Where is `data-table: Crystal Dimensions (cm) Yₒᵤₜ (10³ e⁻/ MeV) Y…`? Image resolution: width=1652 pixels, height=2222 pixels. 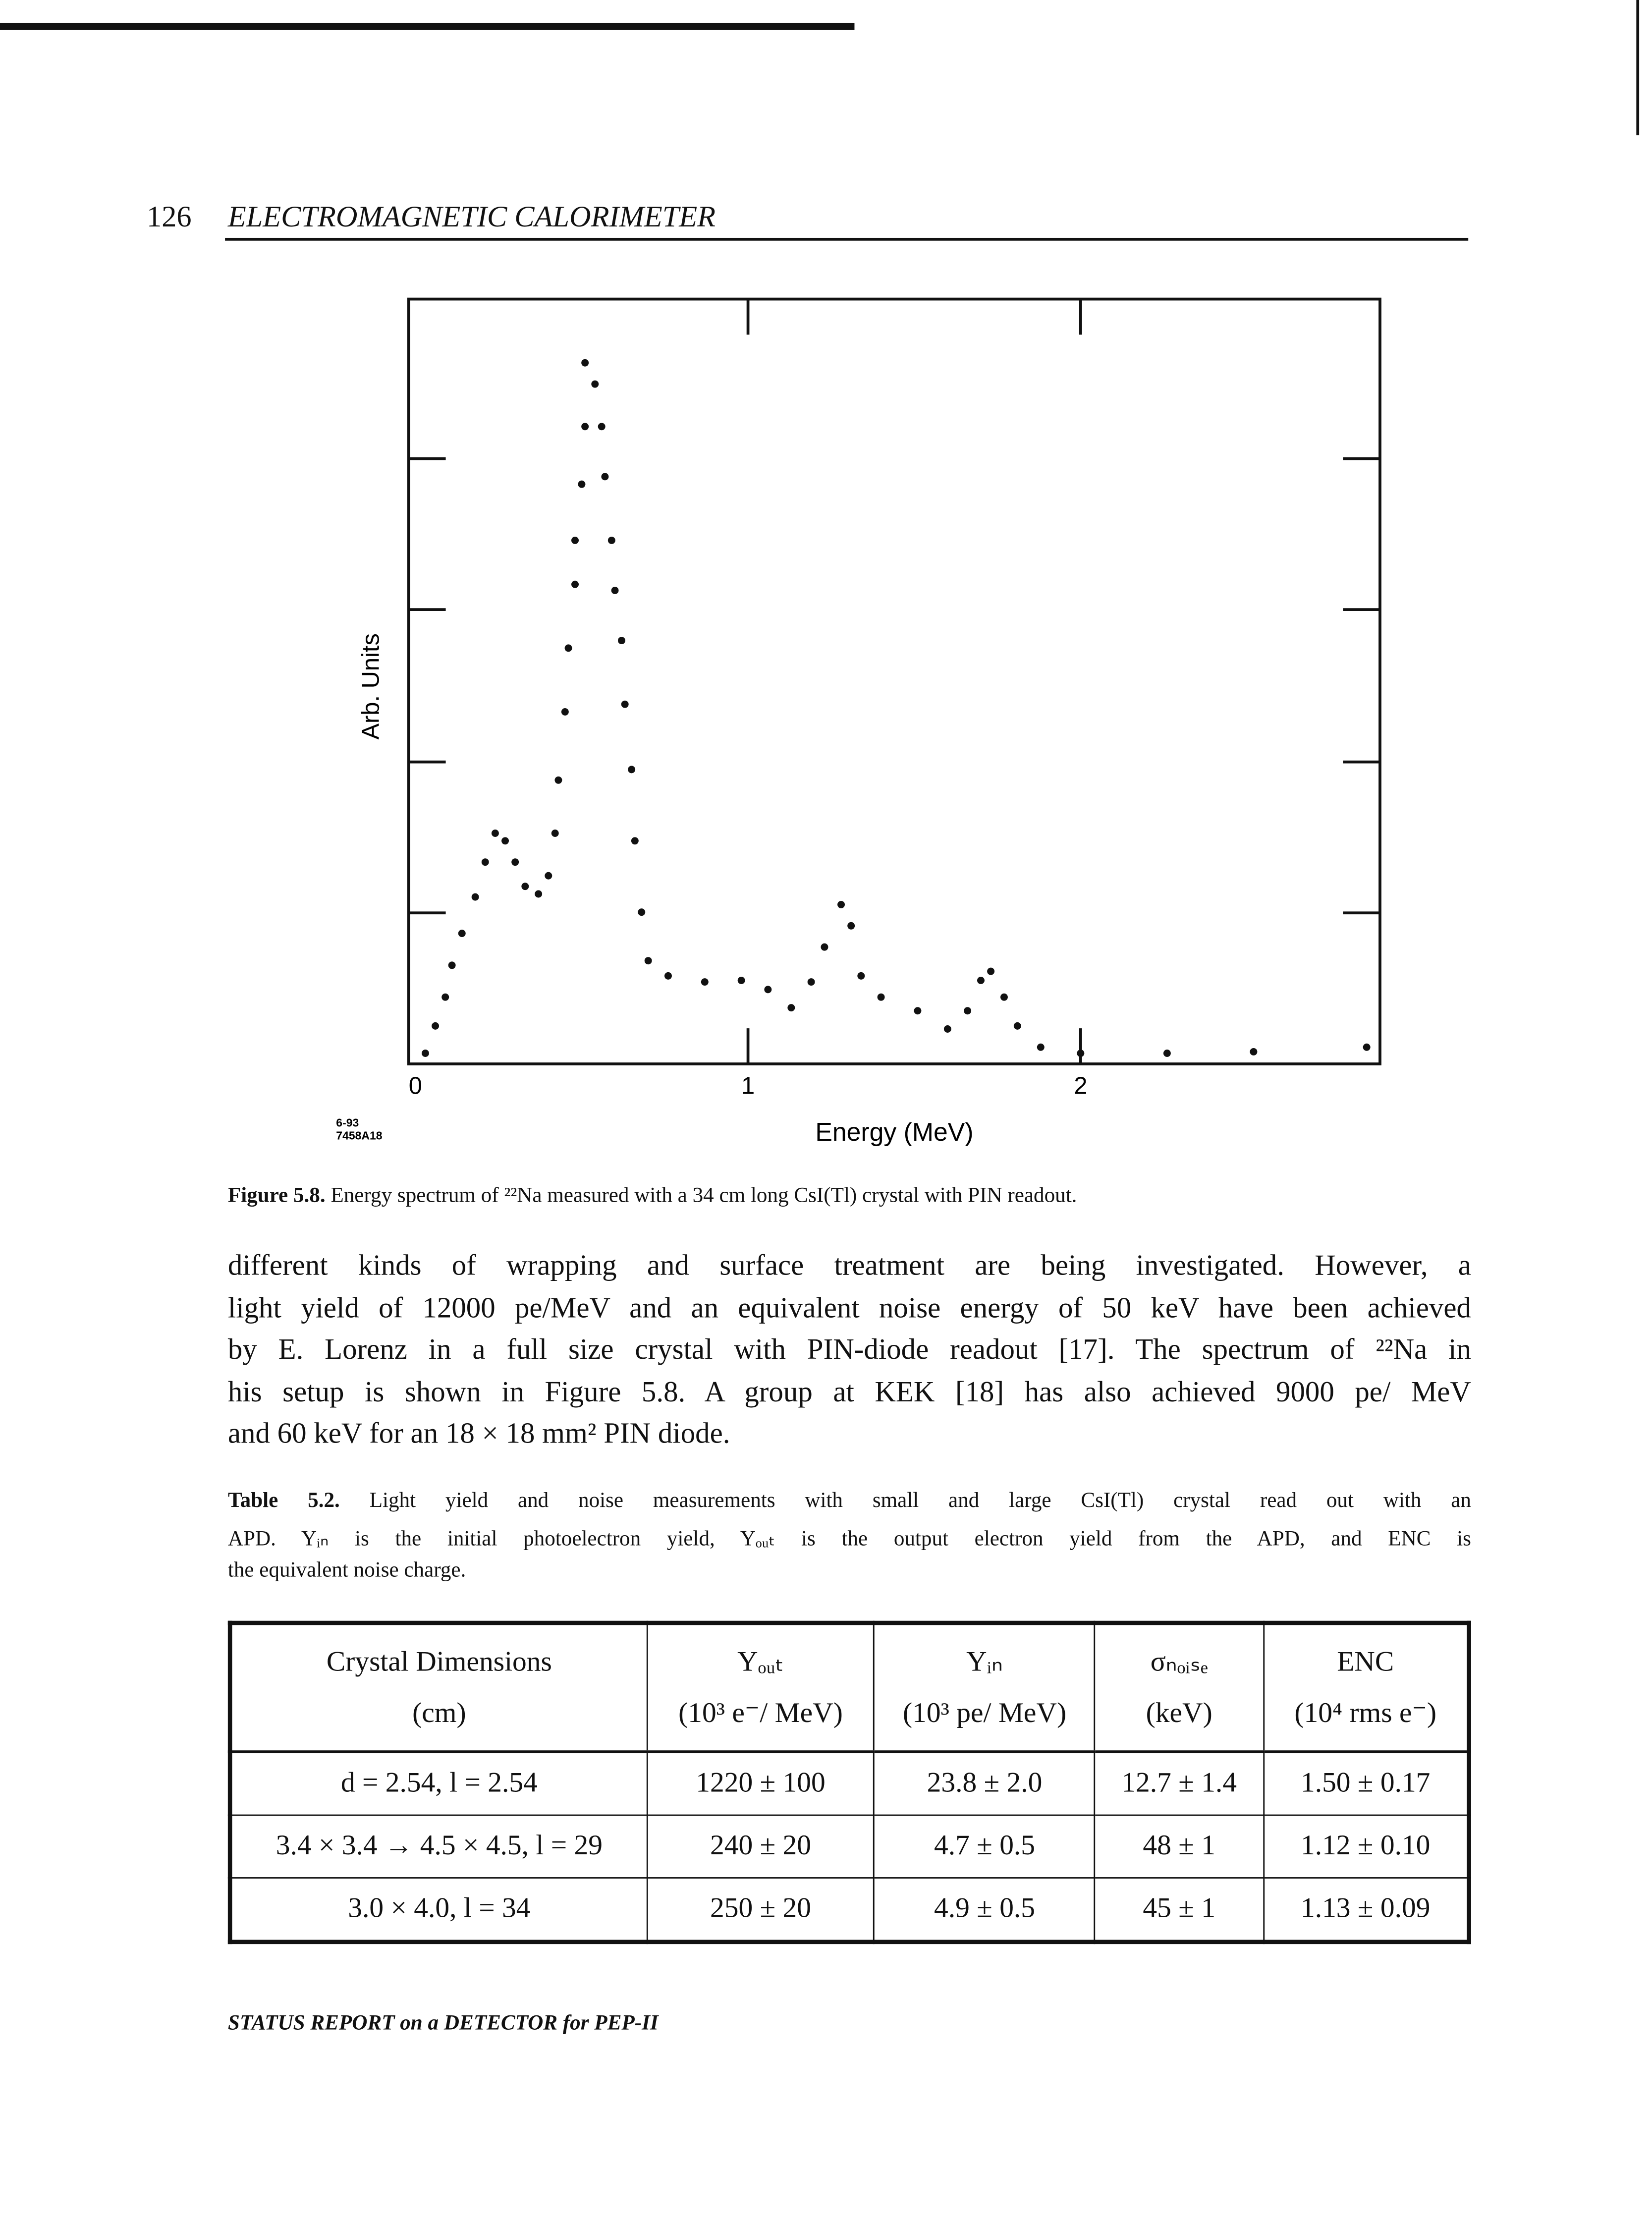 data-table: Crystal Dimensions (cm) Yₒᵤₜ (10³ e⁻/ MeV) Y… is located at coordinates (849, 1782).